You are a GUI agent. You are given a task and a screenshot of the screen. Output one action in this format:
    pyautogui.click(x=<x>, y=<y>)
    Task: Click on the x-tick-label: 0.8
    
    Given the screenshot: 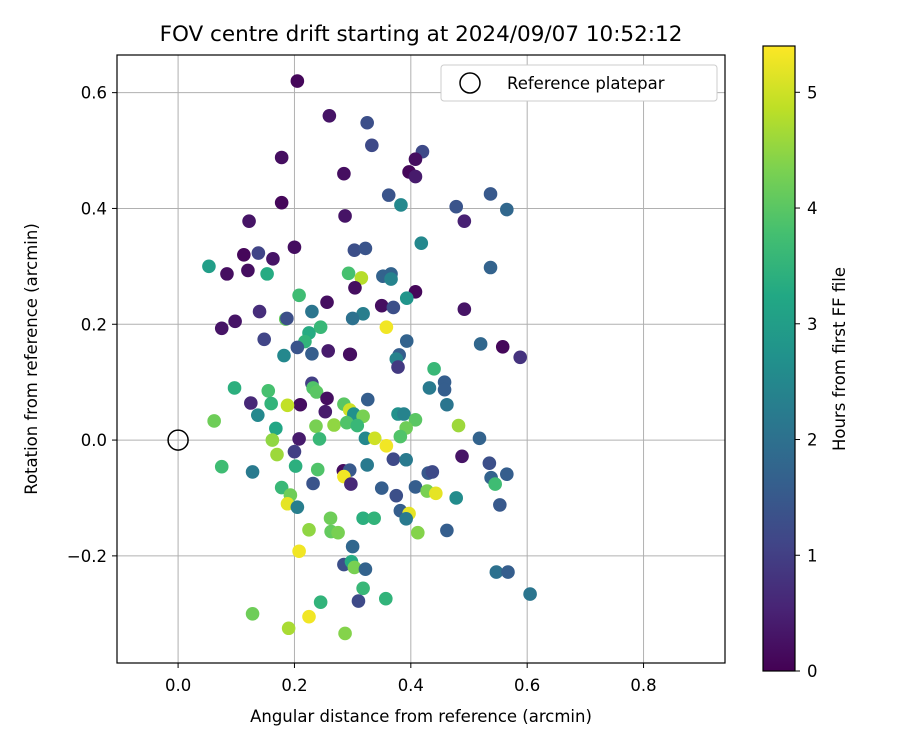 What is the action you would take?
    pyautogui.click(x=643, y=685)
    